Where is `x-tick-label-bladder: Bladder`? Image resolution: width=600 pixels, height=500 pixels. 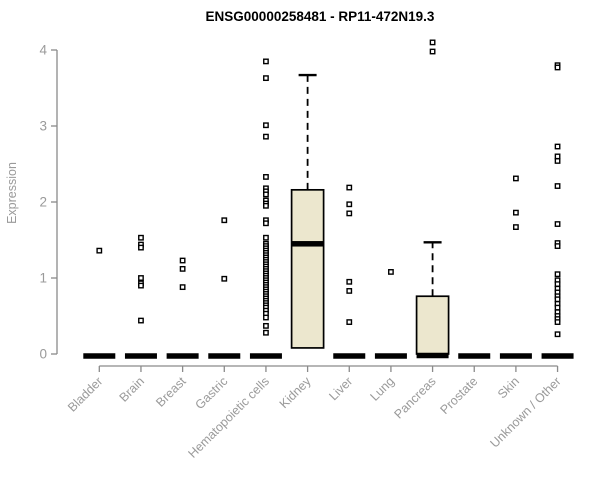
x-tick-label-bladder: Bladder is located at coordinates (85, 394).